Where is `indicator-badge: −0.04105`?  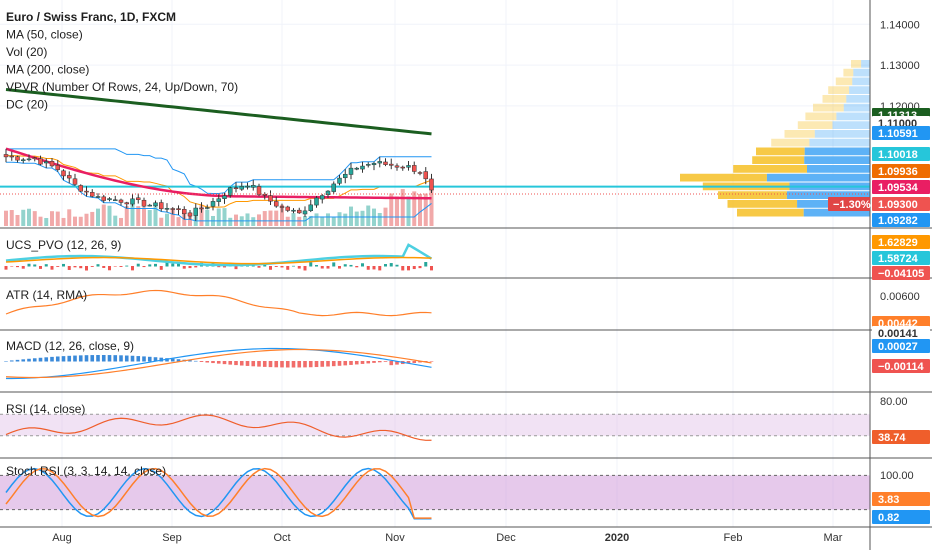 indicator-badge: −0.04105 is located at coordinates (901, 274).